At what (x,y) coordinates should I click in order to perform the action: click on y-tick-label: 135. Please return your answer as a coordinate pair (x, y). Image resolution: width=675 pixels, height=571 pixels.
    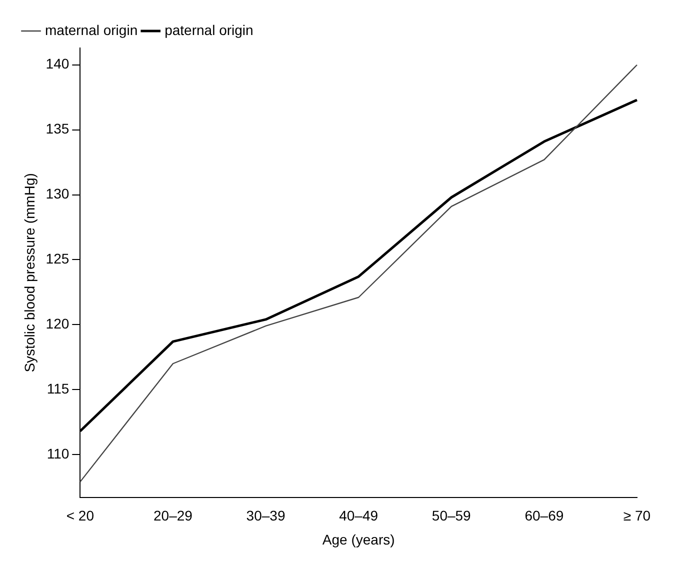
    Looking at the image, I should click on (58, 128).